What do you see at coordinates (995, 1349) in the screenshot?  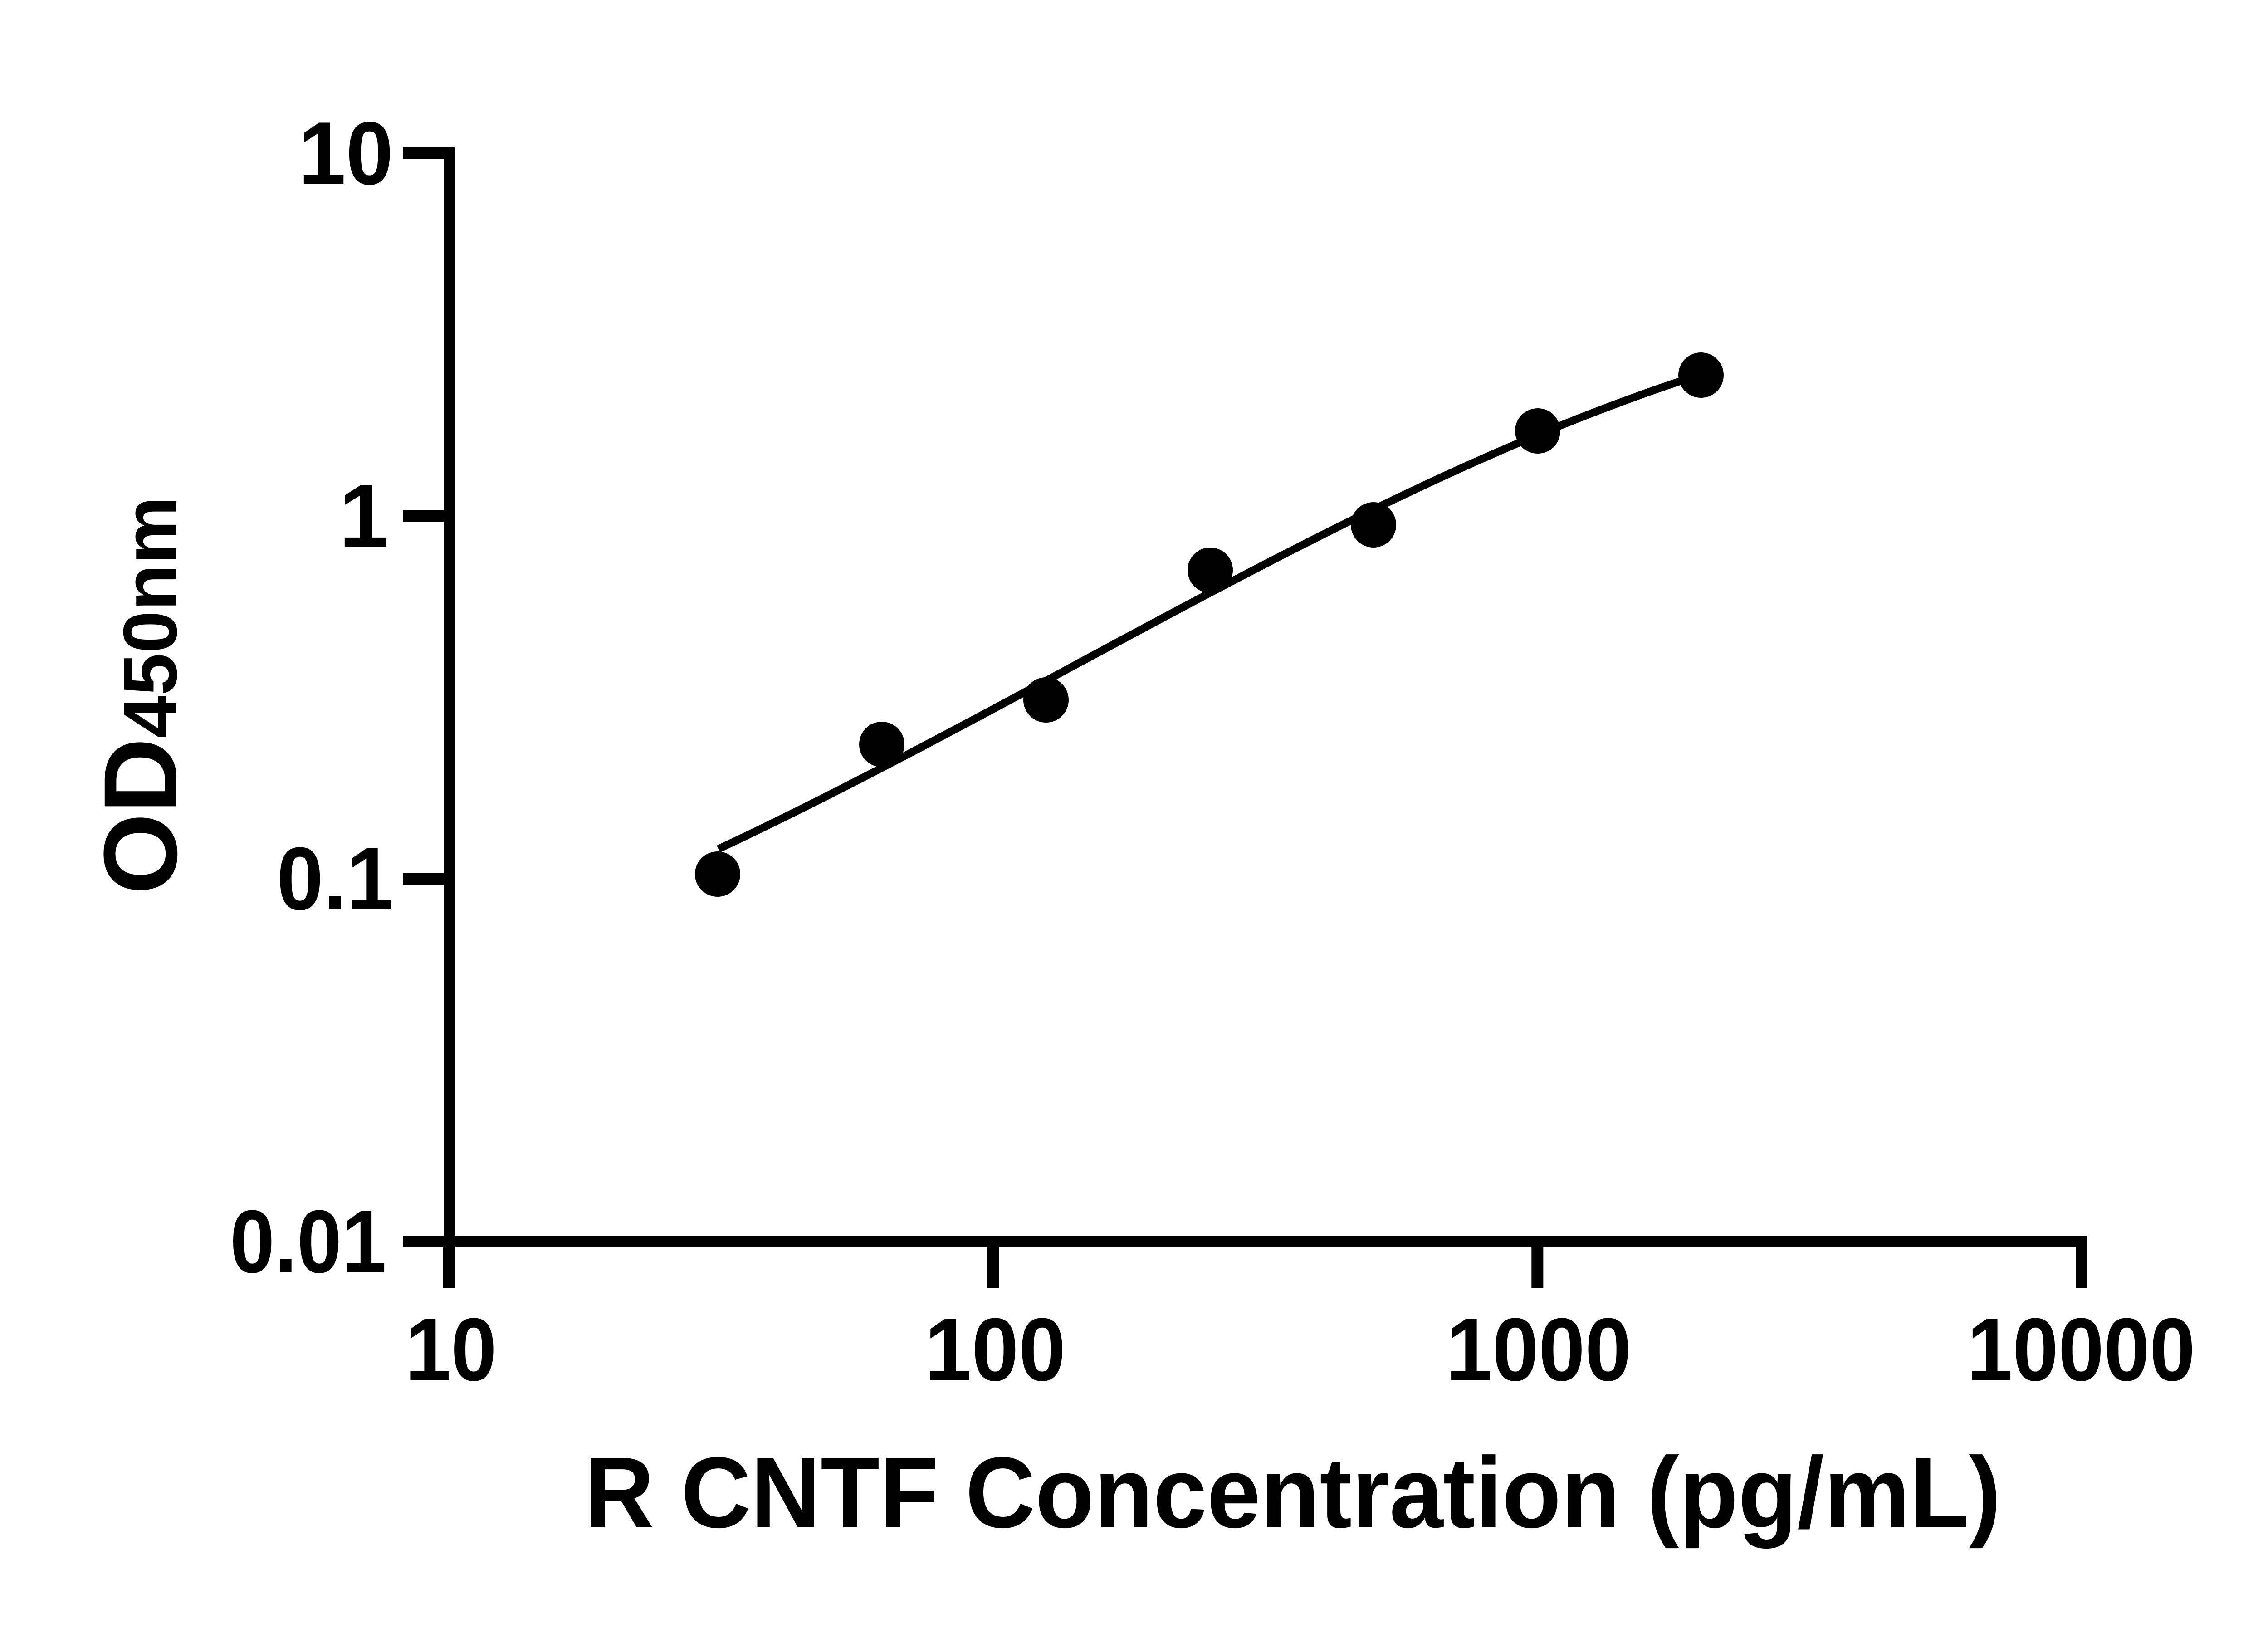 I see `svg-text: 100` at bounding box center [995, 1349].